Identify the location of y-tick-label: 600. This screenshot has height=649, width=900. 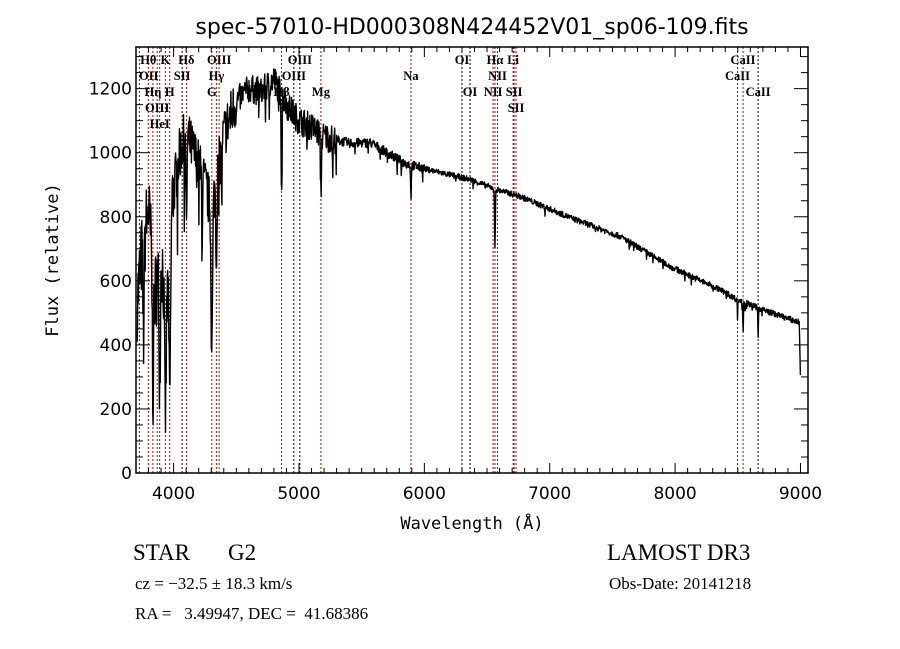
(116, 282).